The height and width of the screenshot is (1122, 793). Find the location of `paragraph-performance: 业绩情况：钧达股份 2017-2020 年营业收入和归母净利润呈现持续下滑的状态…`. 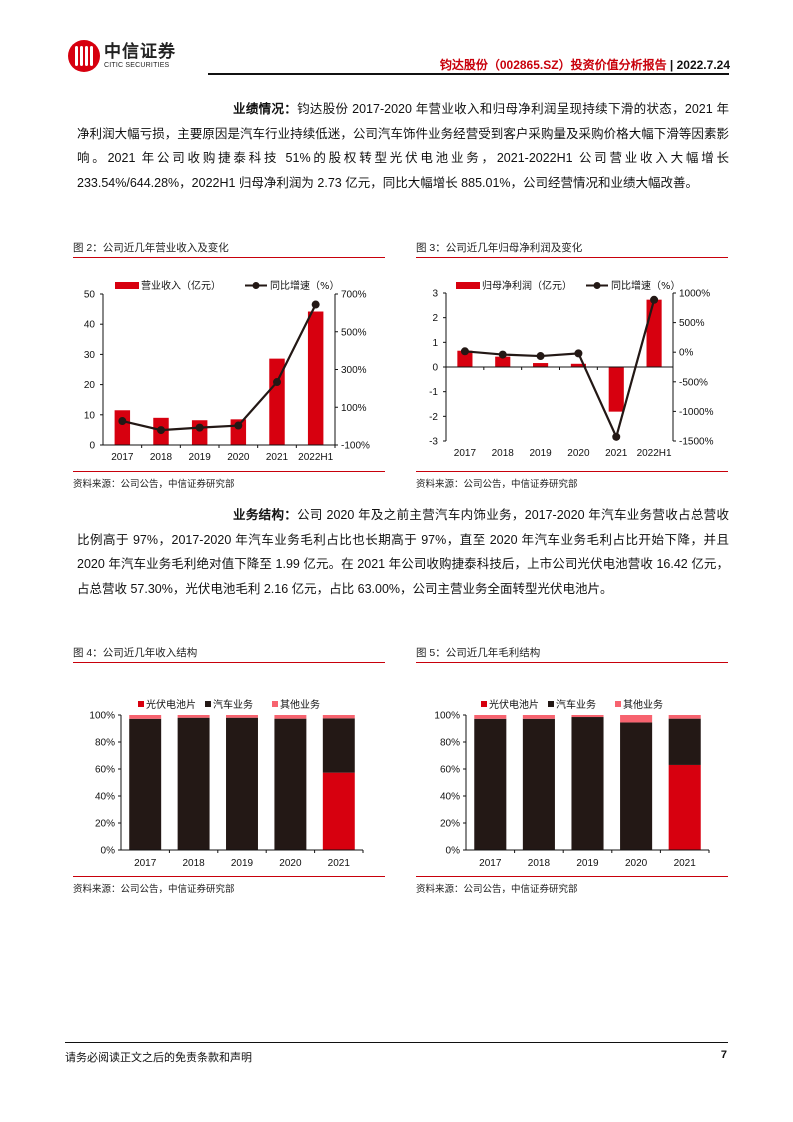

paragraph-performance: 业绩情况：钧达股份 2017-2020 年营业收入和归母净利润呈现持续下滑的状态… is located at coordinates (403, 146).